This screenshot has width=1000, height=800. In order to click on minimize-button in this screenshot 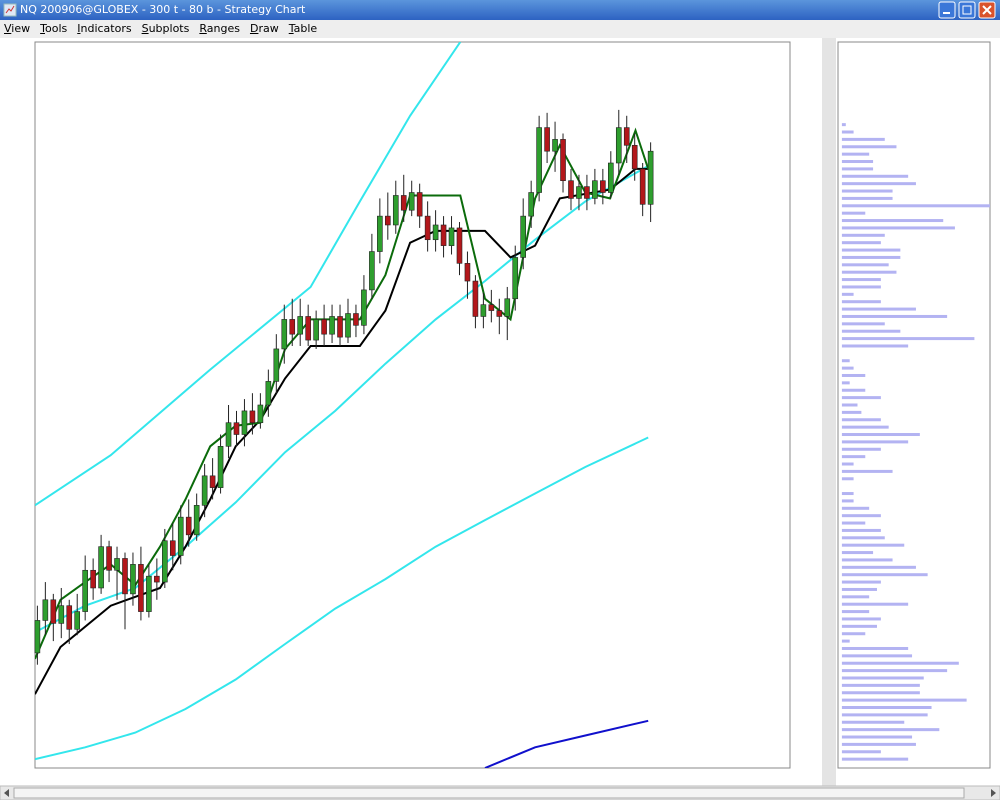, I will do `click(947, 10)`.